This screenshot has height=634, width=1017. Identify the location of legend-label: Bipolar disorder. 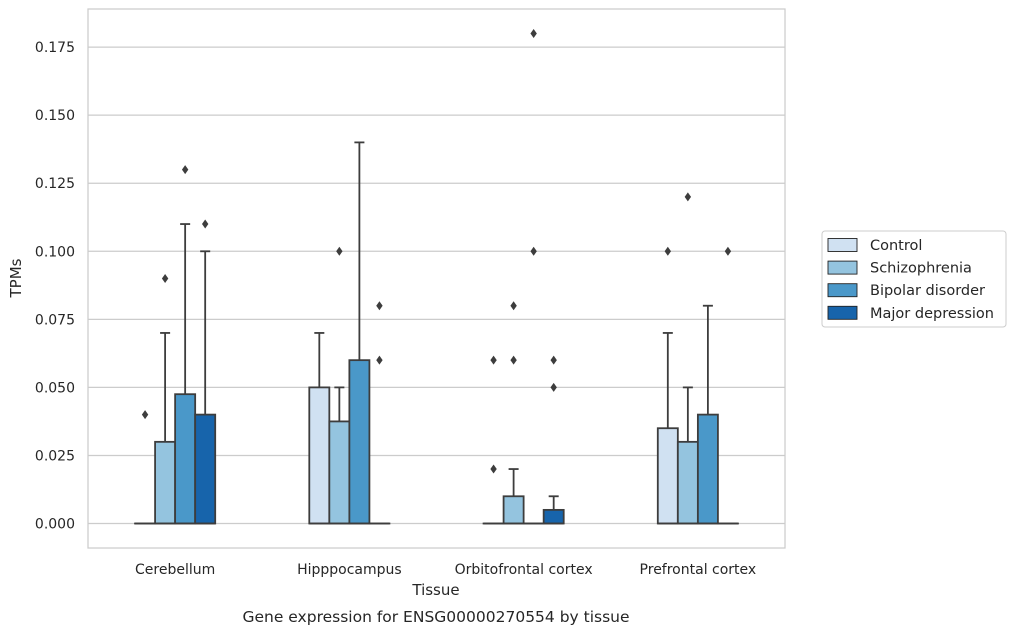
(927, 291).